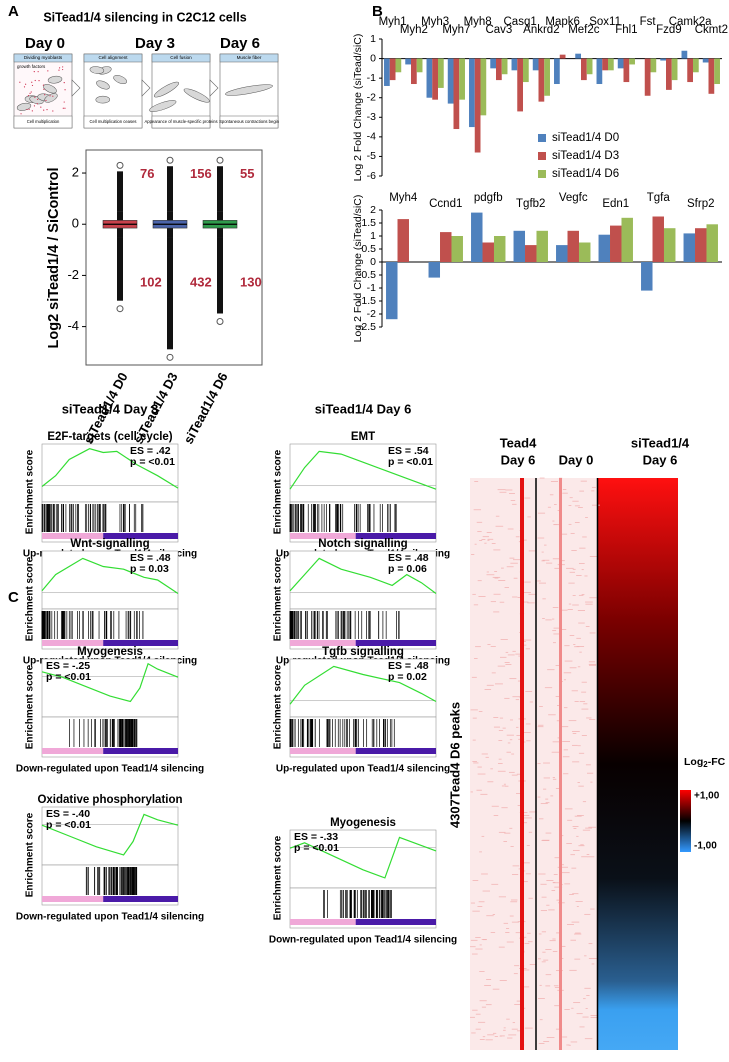 The width and height of the screenshot is (729, 1062). Describe the element at coordinates (693, 762) in the screenshot. I see `legend-title-part: Log` at that location.